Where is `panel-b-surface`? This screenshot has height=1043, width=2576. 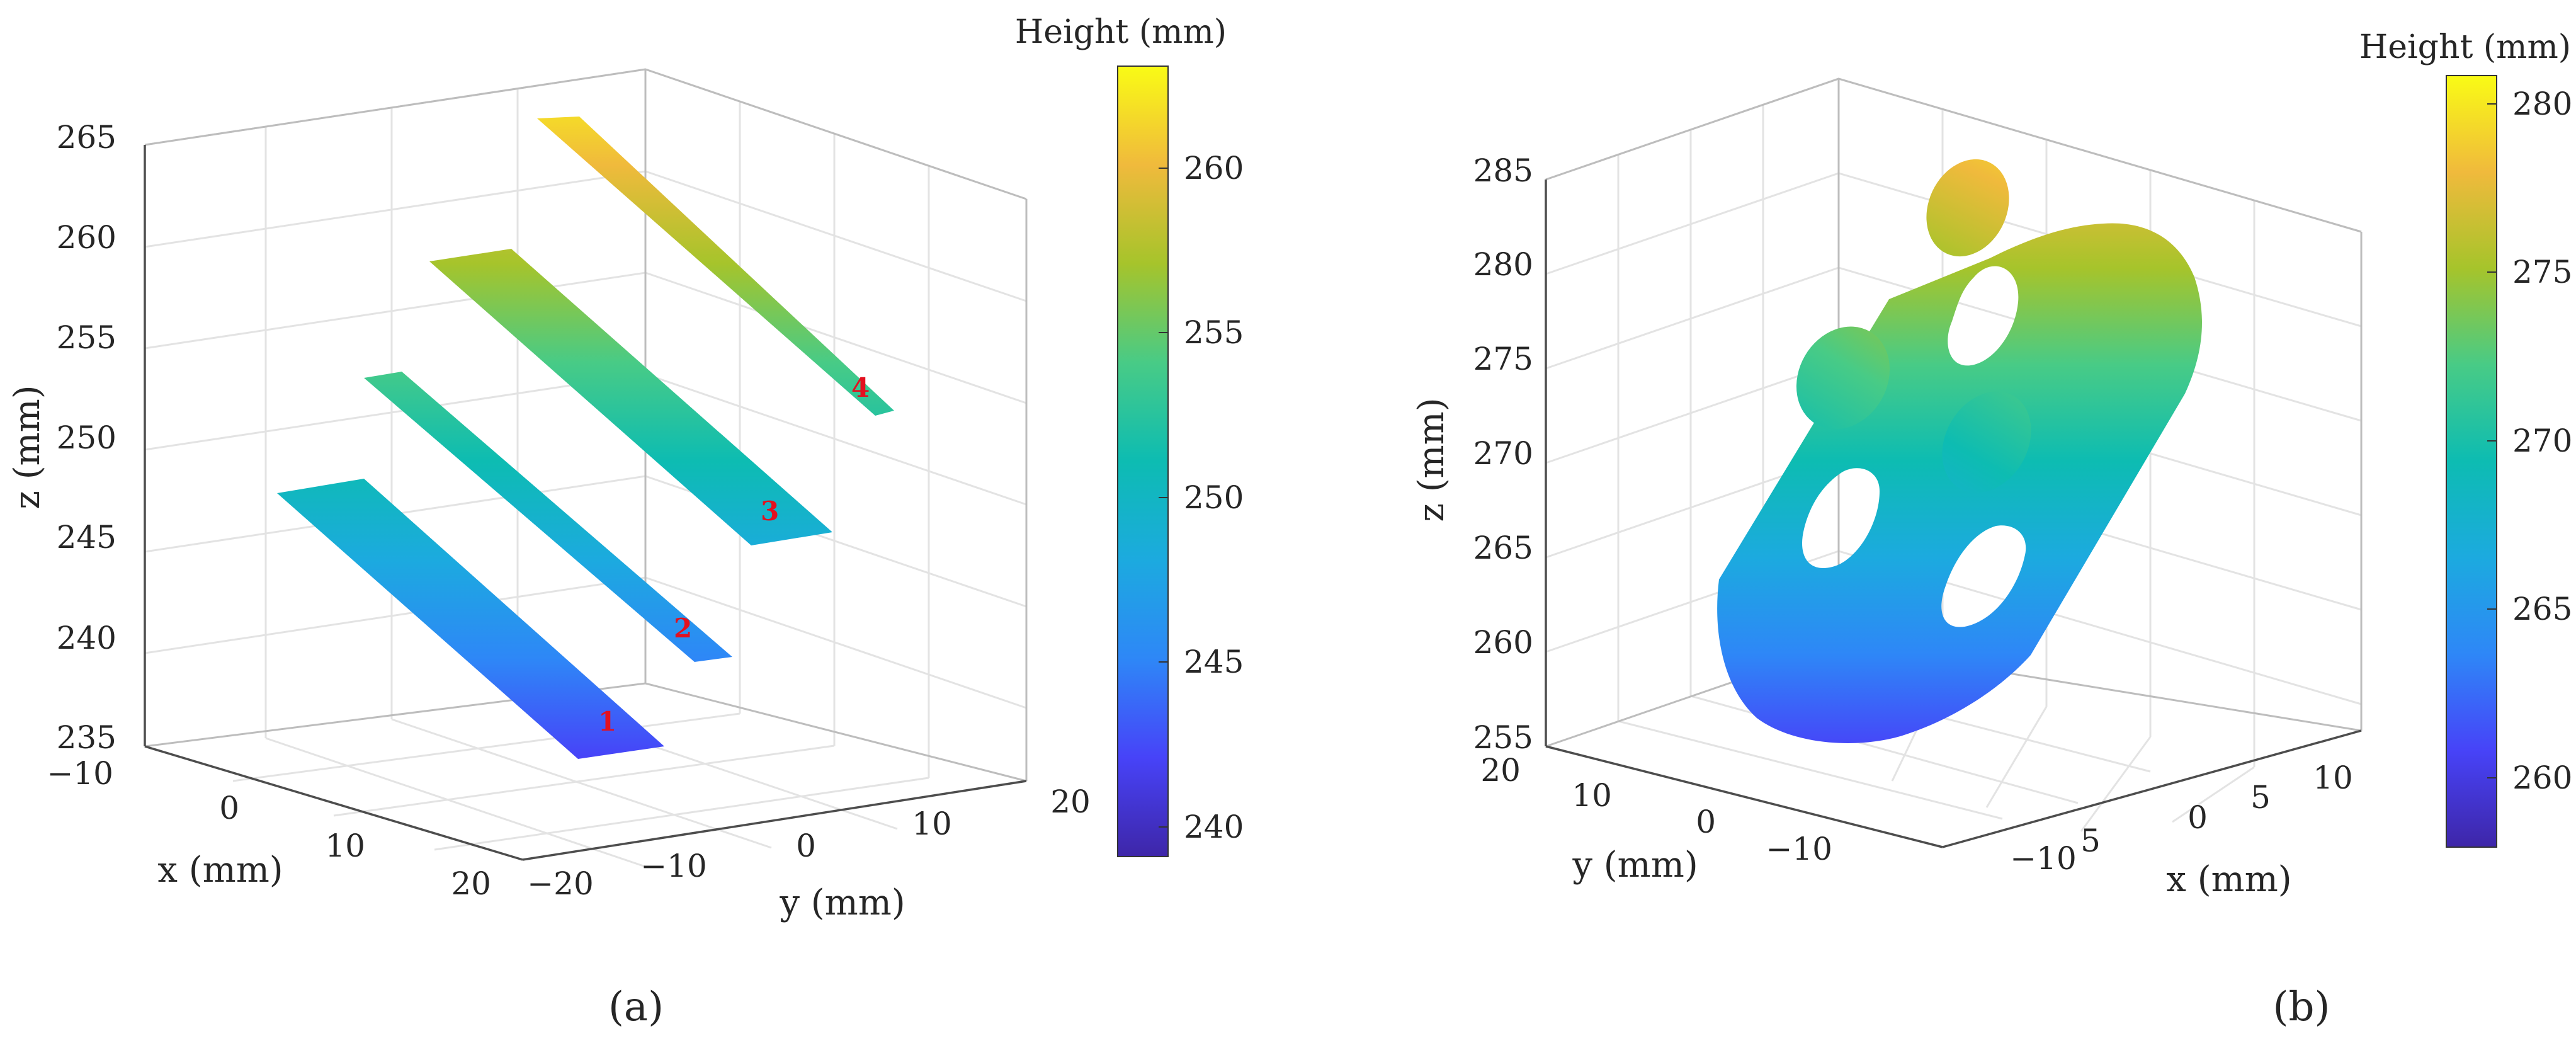
panel-b-surface is located at coordinates (1959, 451).